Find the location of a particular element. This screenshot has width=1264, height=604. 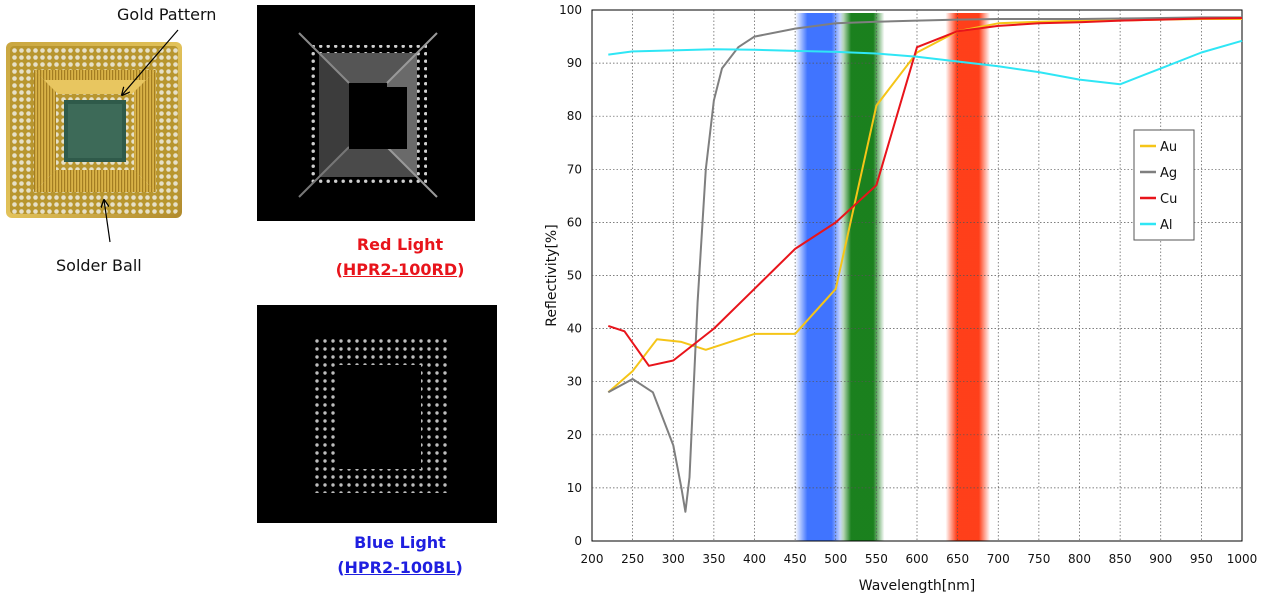

x-tick-label-750: 750 is located at coordinates (1038, 559).